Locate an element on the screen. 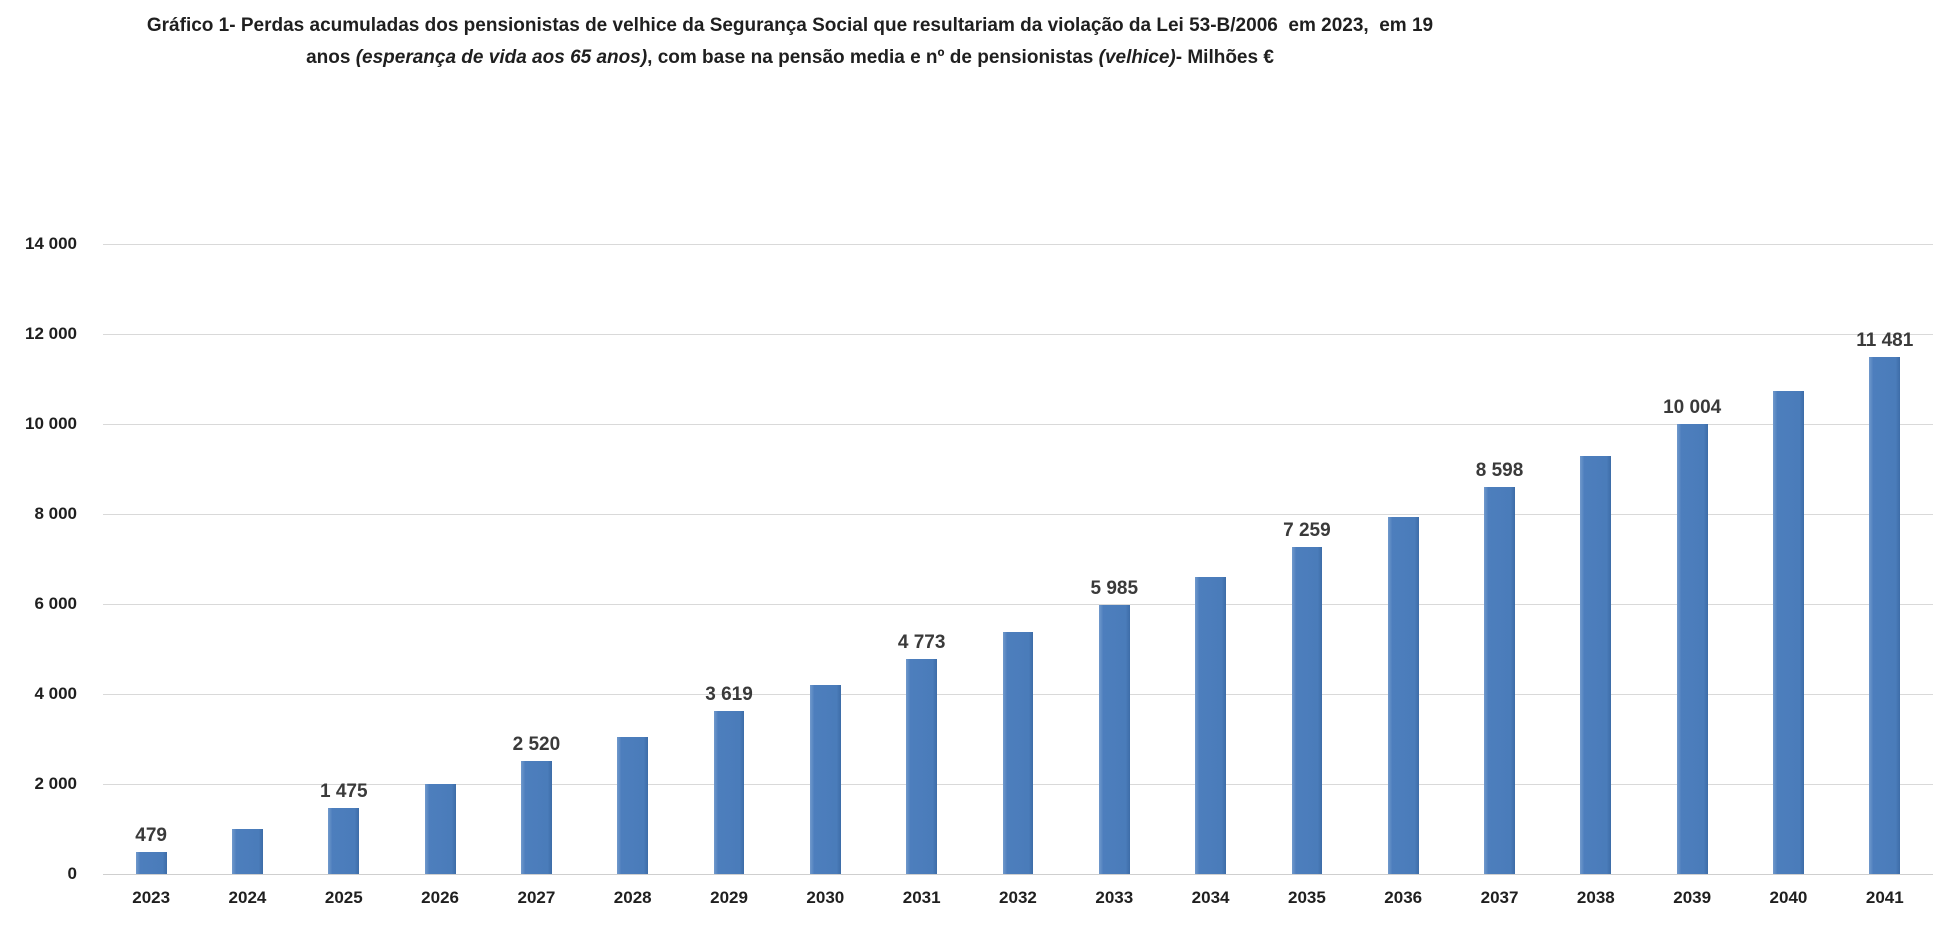 Image resolution: width=1942 pixels, height=936 pixels. x-tick-label: 2023 is located at coordinates (151, 897).